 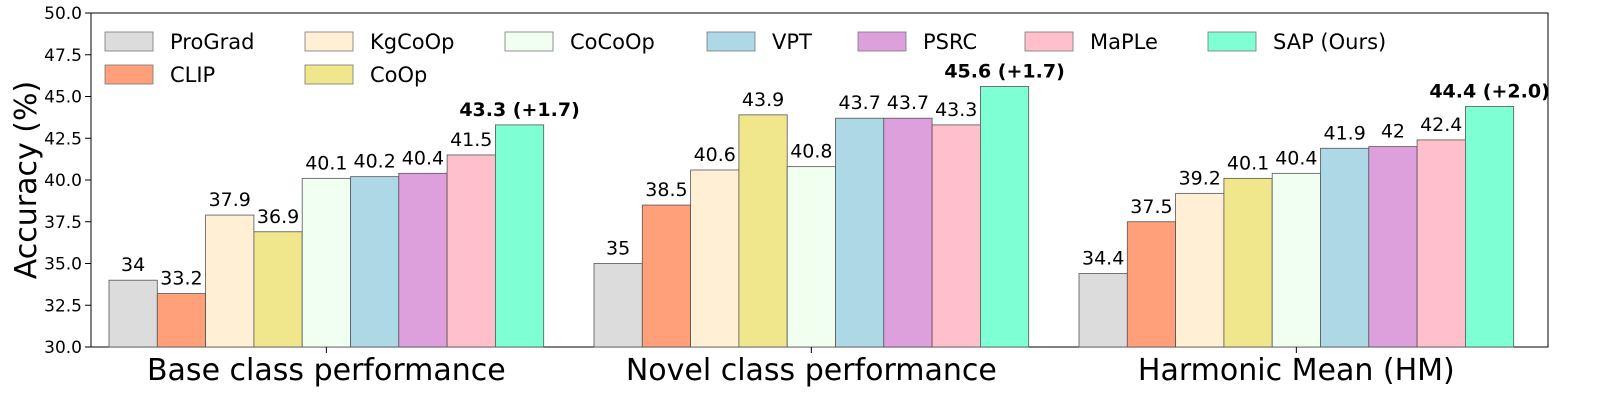 I want to click on bar-value-label: 34.4, so click(x=1103, y=259).